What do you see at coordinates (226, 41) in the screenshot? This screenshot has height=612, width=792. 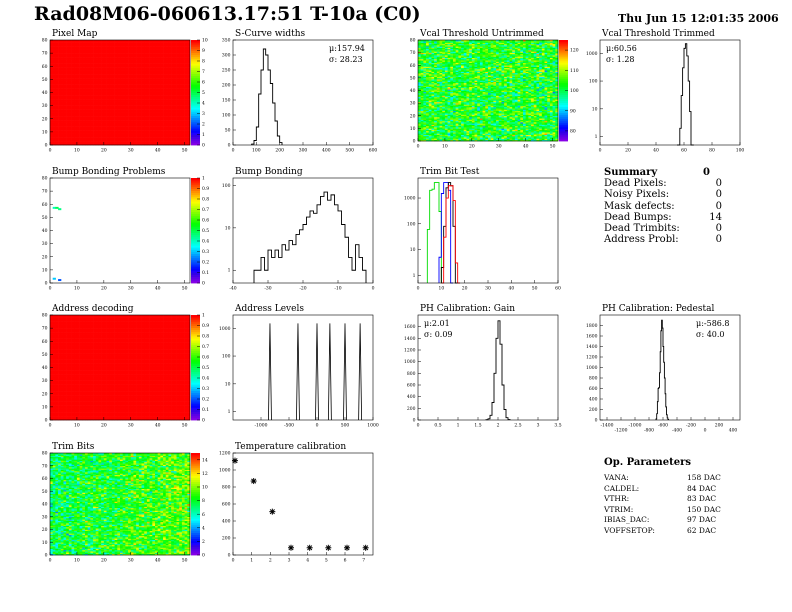 I see `y-tick-label: 350` at bounding box center [226, 41].